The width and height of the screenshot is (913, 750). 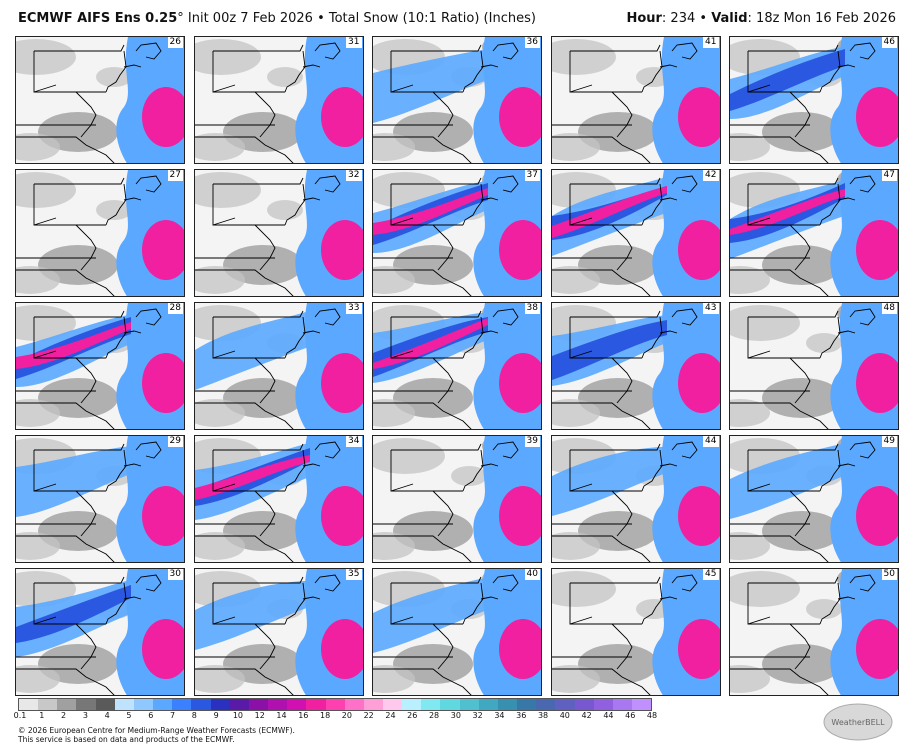 I want to click on member-number: 37, so click(x=532, y=175).